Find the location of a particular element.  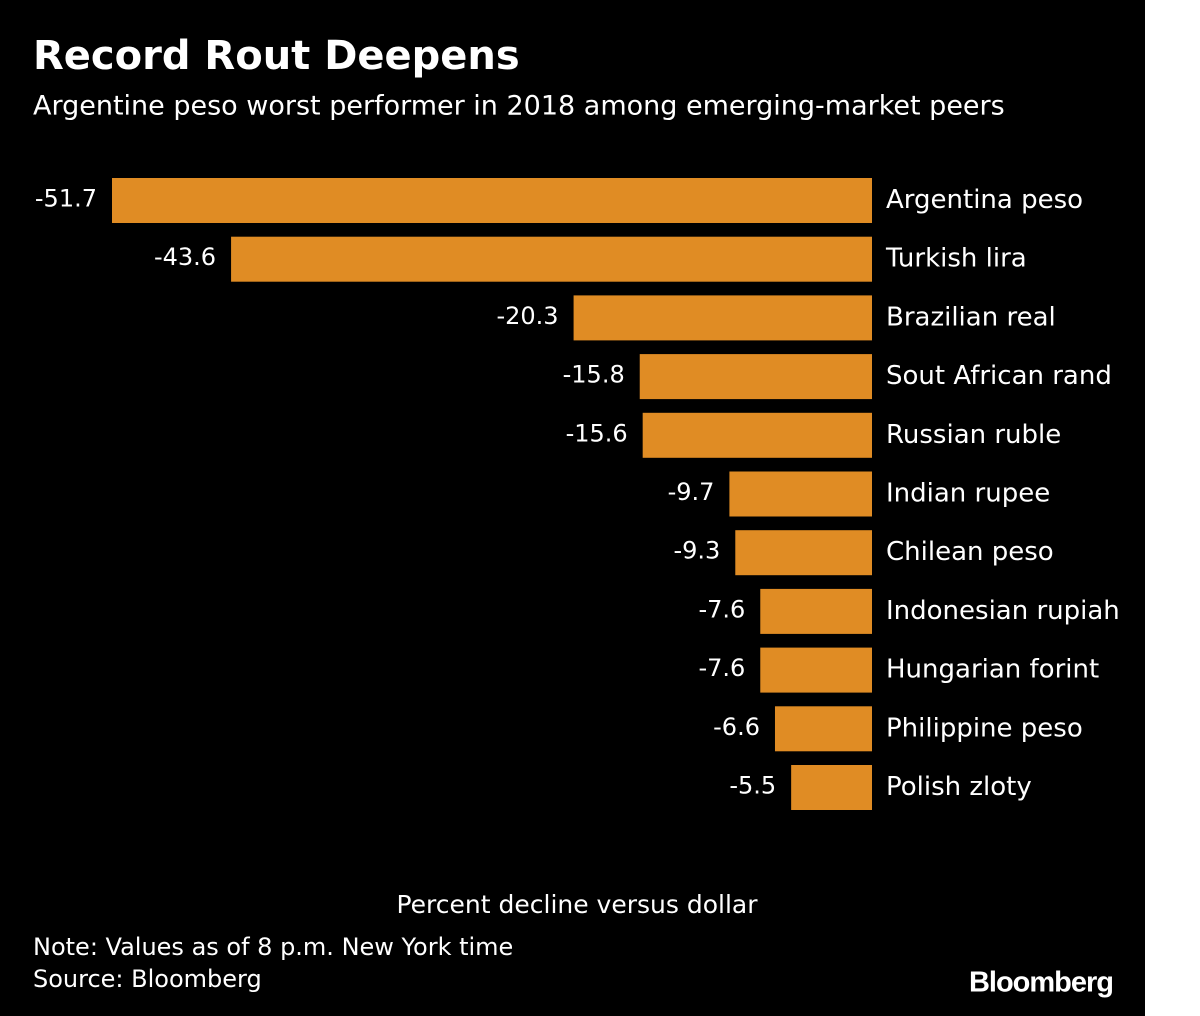

category-label: Indonesian rupiah is located at coordinates (1003, 611).